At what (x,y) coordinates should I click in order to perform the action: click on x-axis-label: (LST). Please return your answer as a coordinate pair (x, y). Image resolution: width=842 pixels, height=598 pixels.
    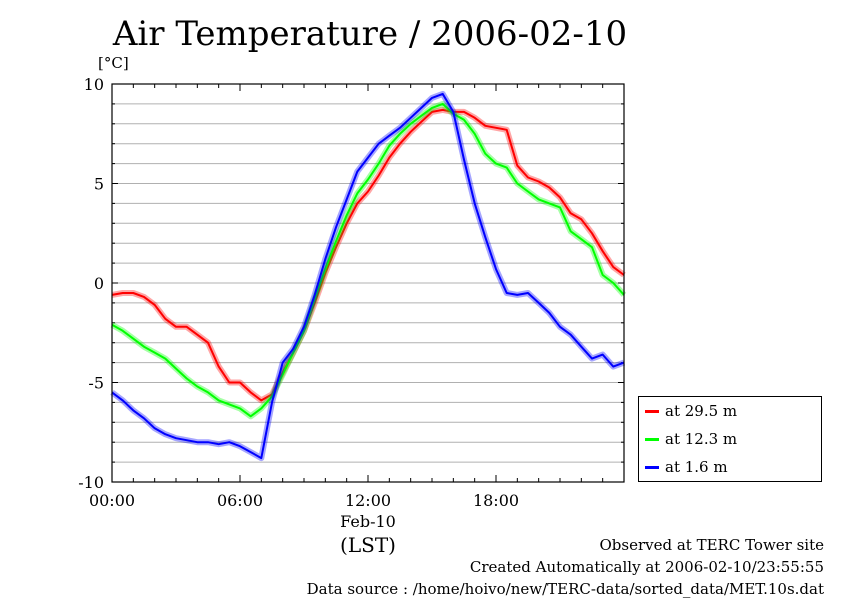
    Looking at the image, I should click on (368, 545).